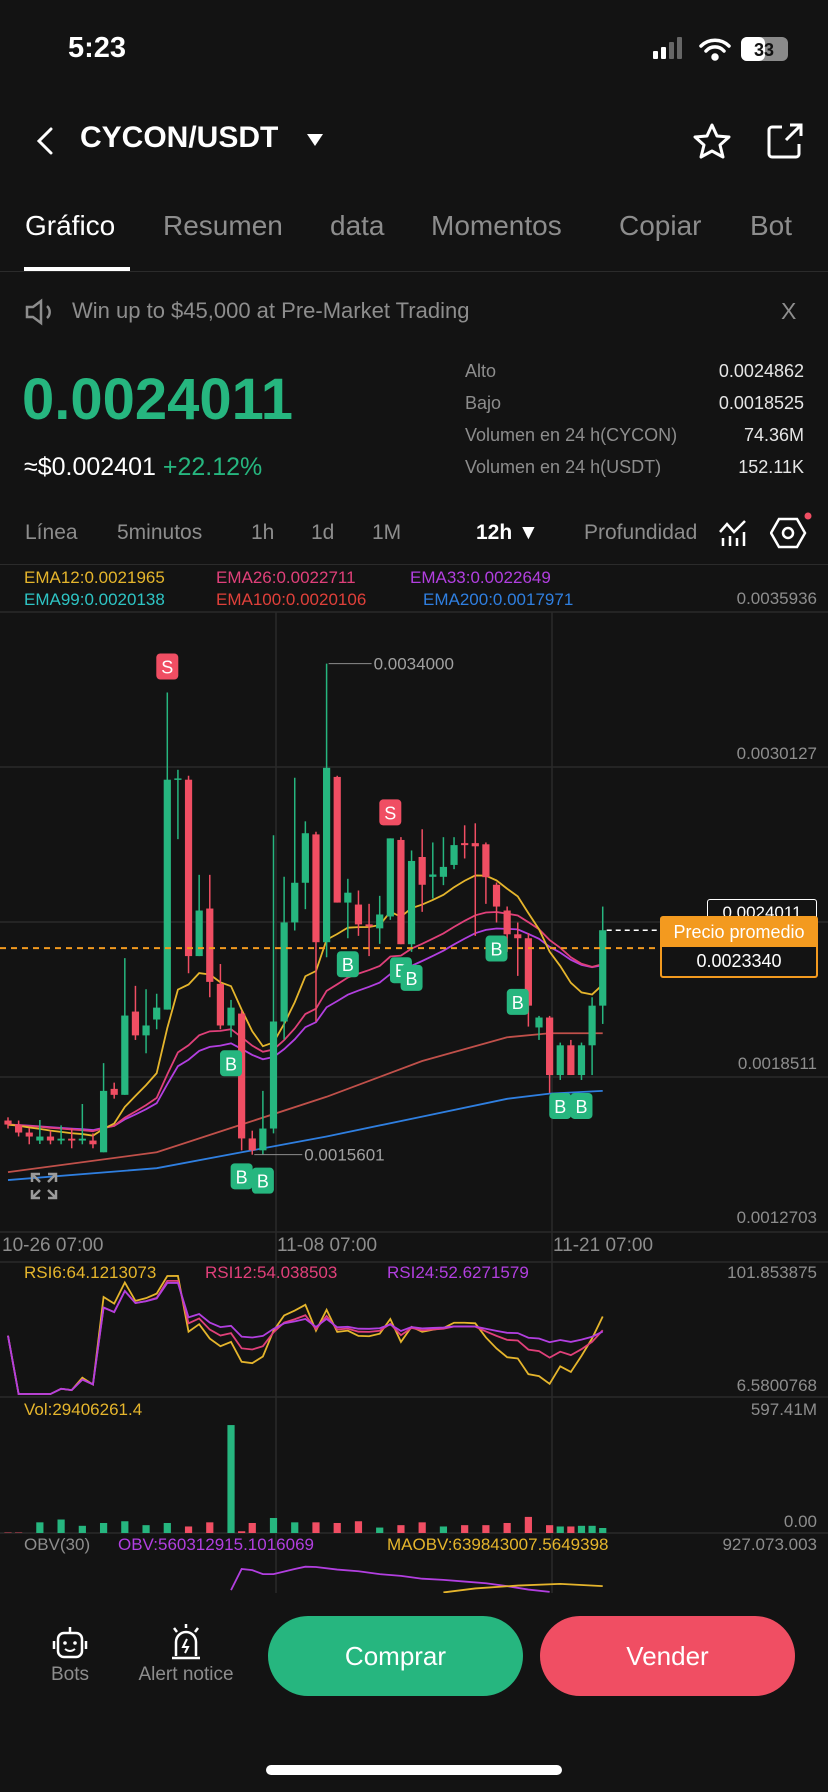  Describe the element at coordinates (179, 137) in the screenshot. I see `pair-title: CYCON/USDT` at that location.